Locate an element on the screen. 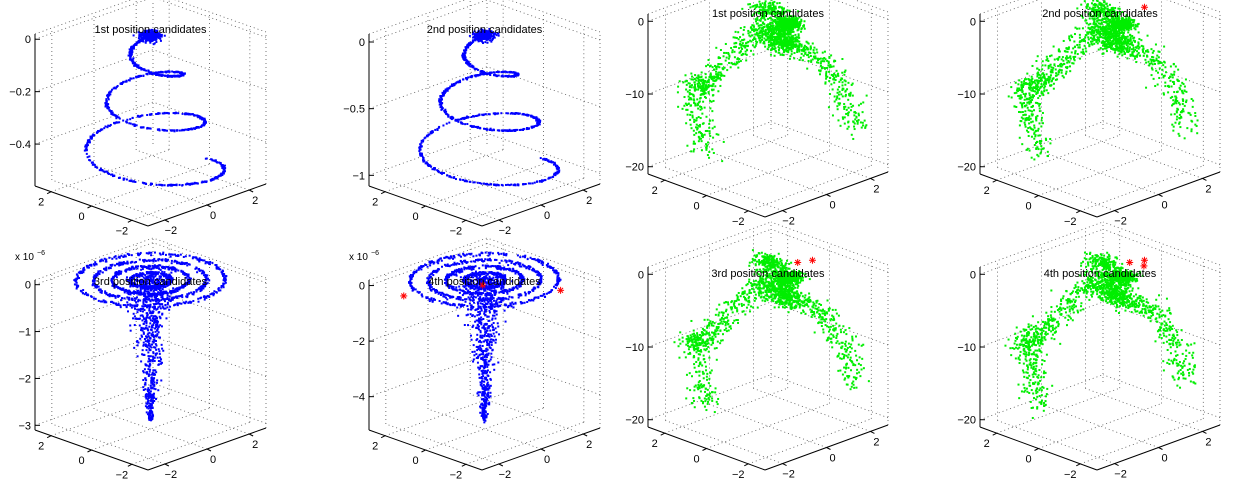 This screenshot has height=488, width=1237. z-tick-label: −0.2 is located at coordinates (20, 93).